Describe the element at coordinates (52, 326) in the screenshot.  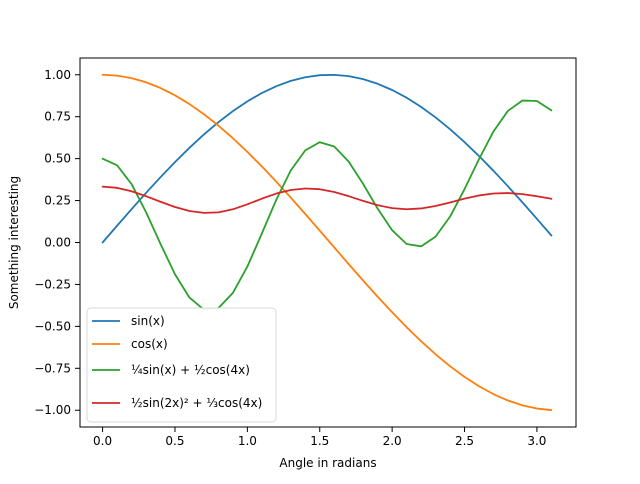
I see `y-tick-label-3: −0.50` at that location.